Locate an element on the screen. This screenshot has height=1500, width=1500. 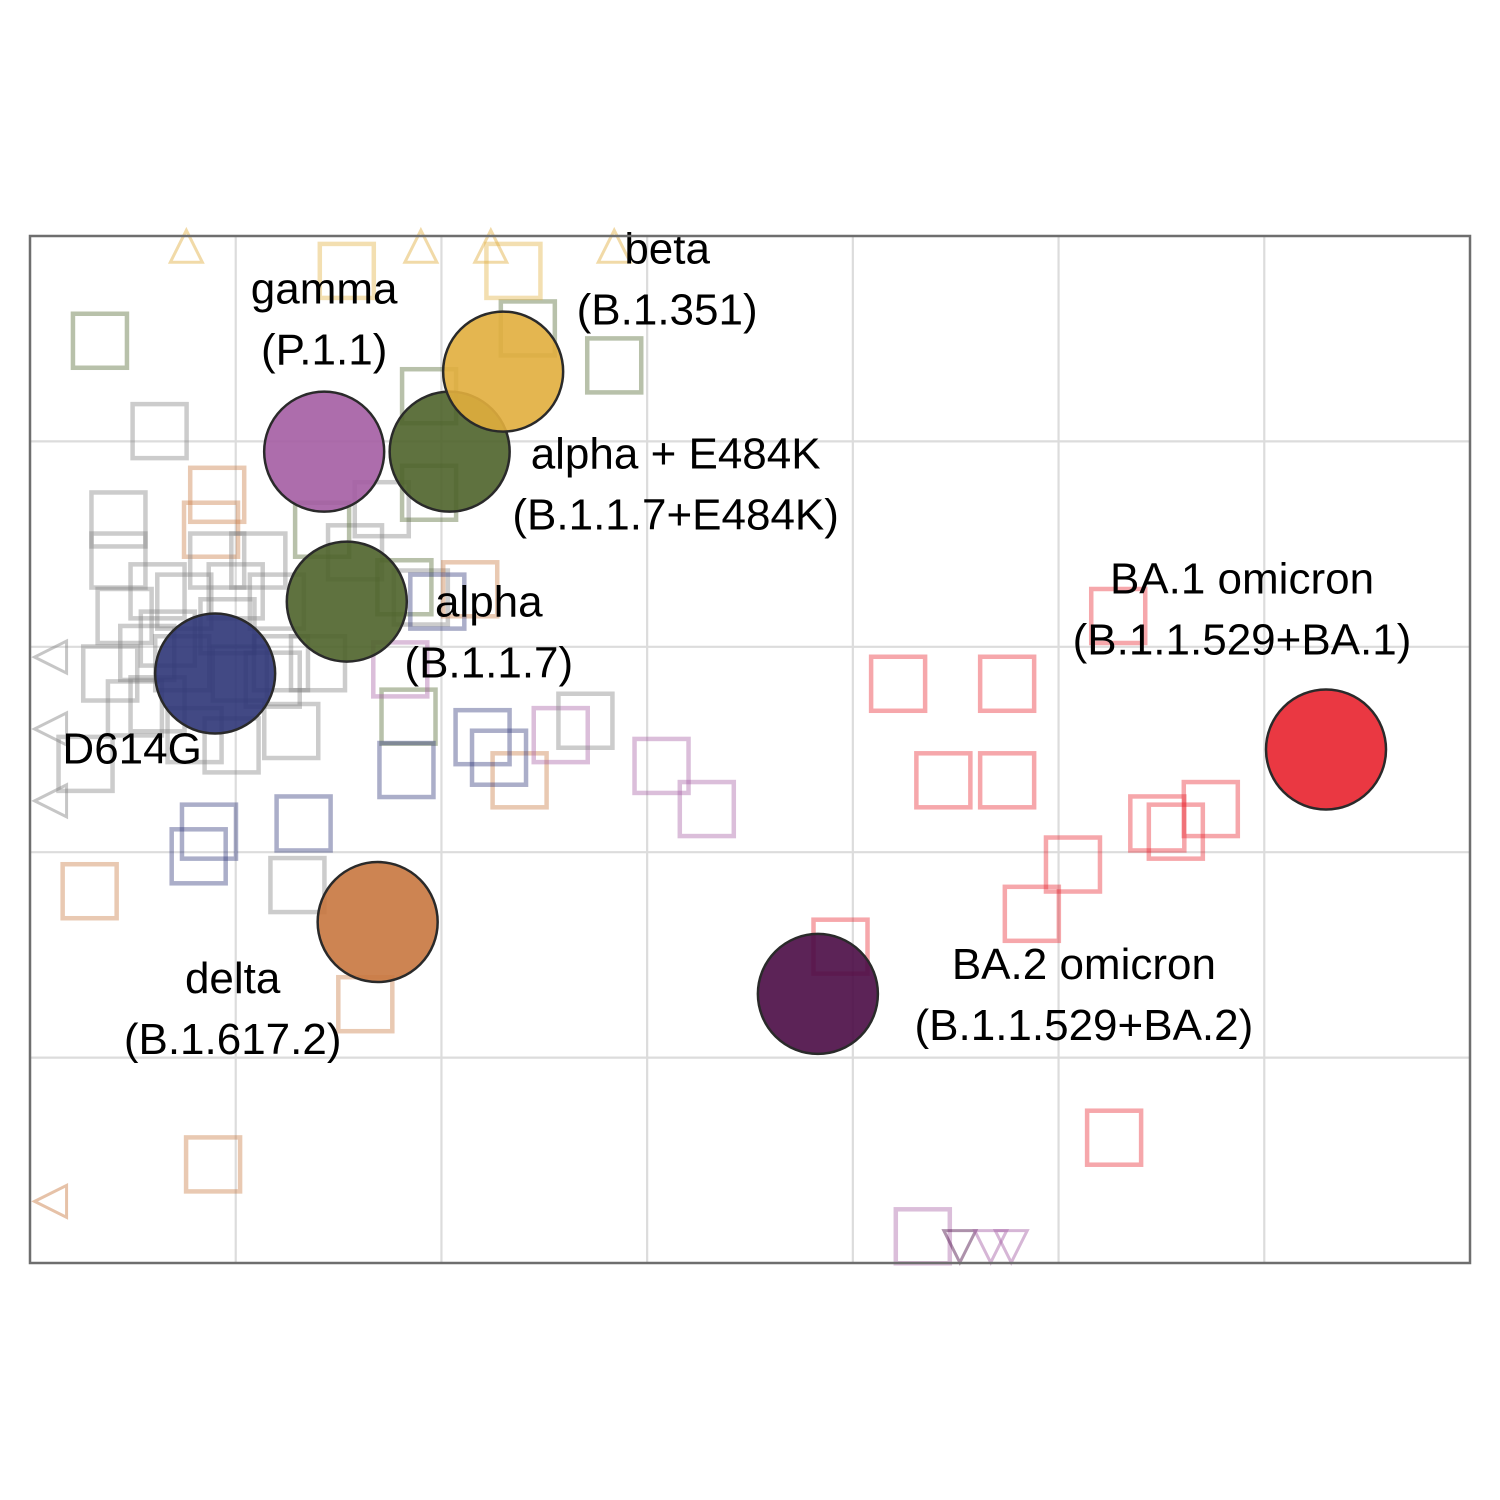
antigen-label-line: BA.1 omicron is located at coordinates (1242, 579).